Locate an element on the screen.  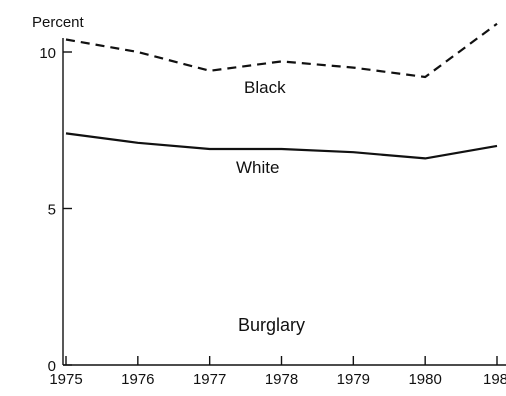
annotation-burglary: Burglary is located at coordinates (271, 325).